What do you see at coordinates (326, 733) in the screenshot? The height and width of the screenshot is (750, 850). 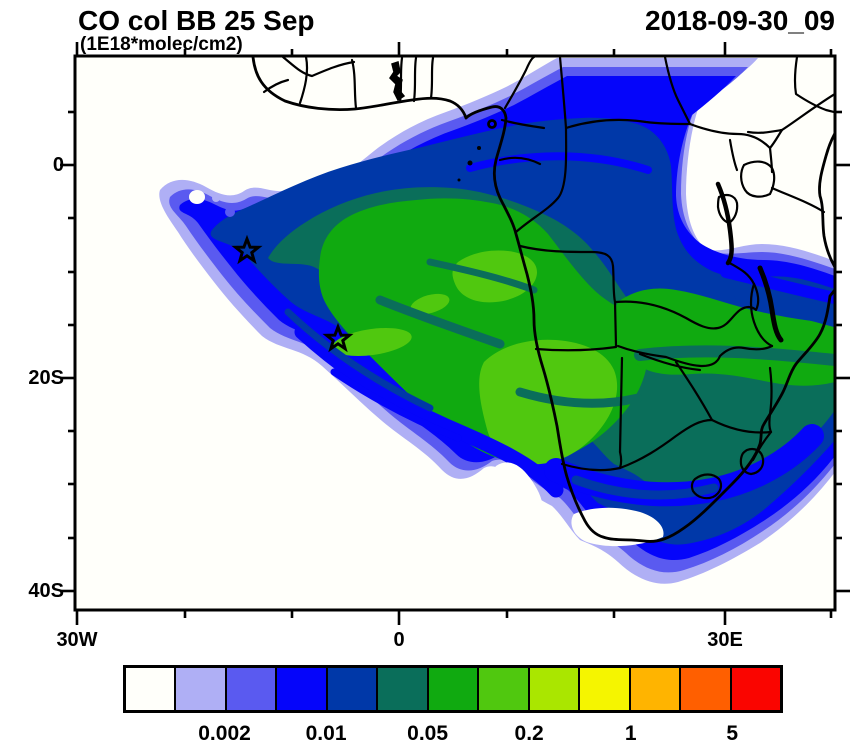 I see `colorbar-label: 0.01` at bounding box center [326, 733].